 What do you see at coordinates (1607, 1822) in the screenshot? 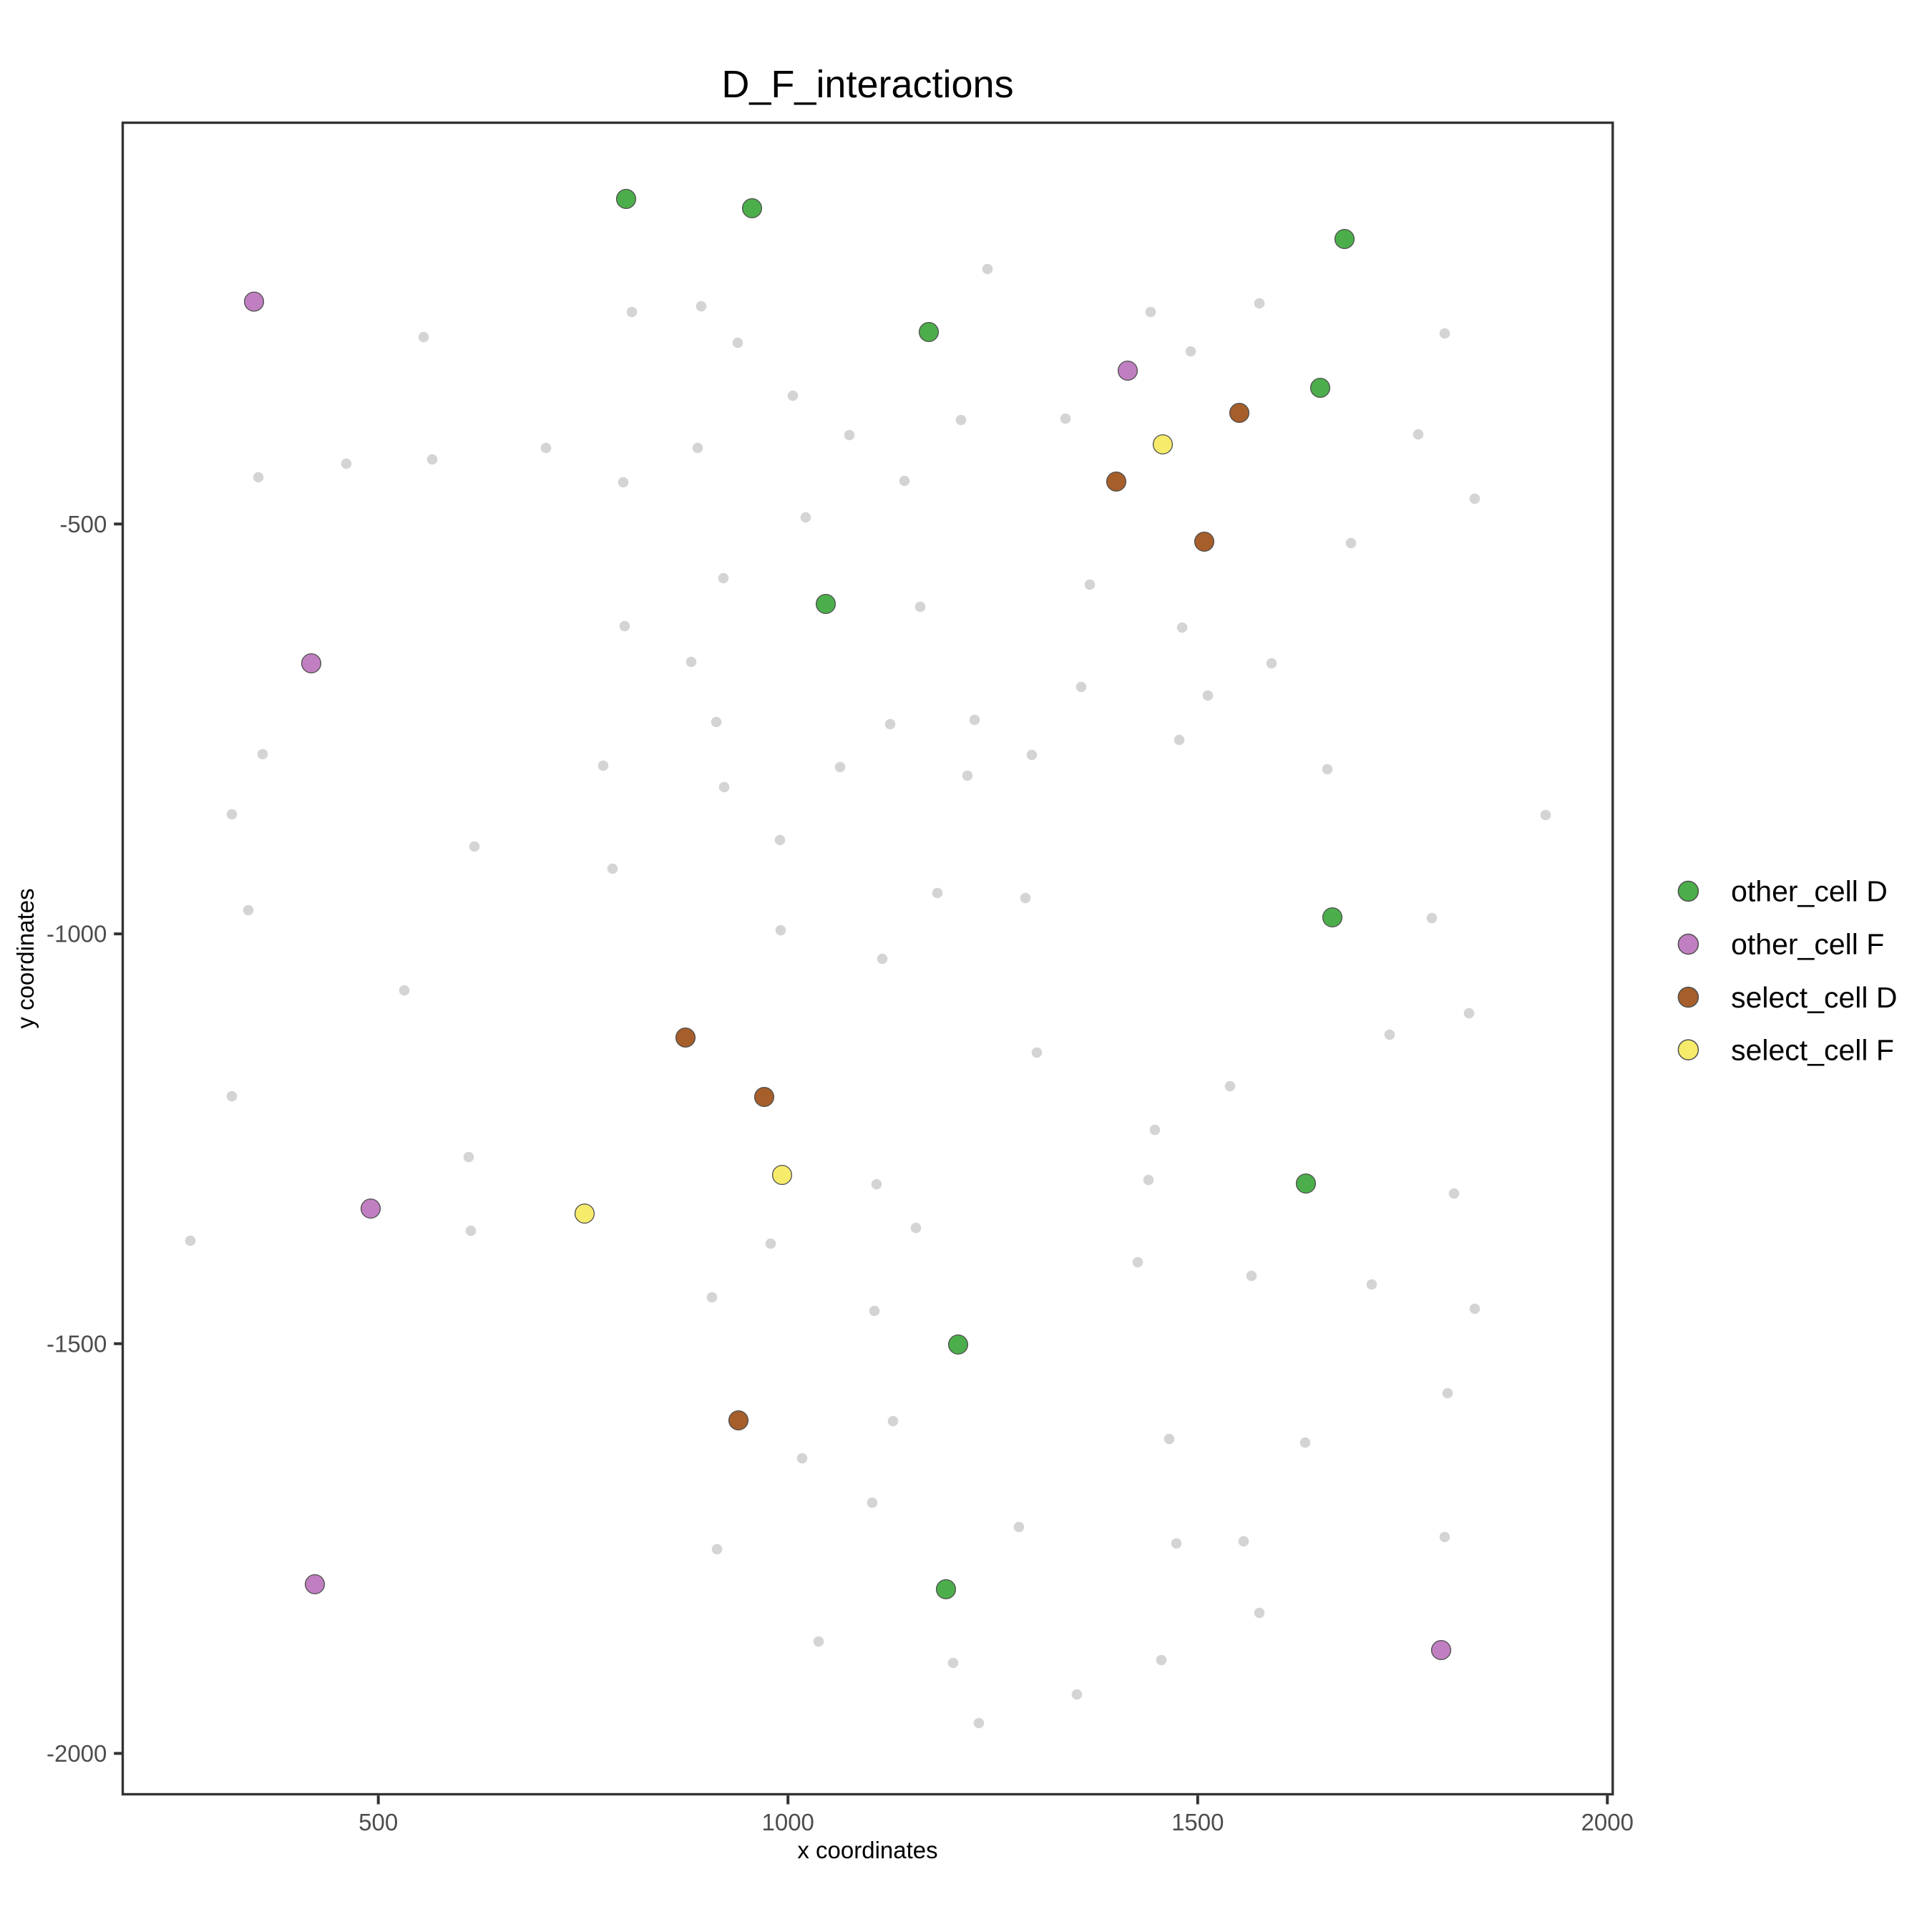
I see `svg-text: 2000` at bounding box center [1607, 1822].